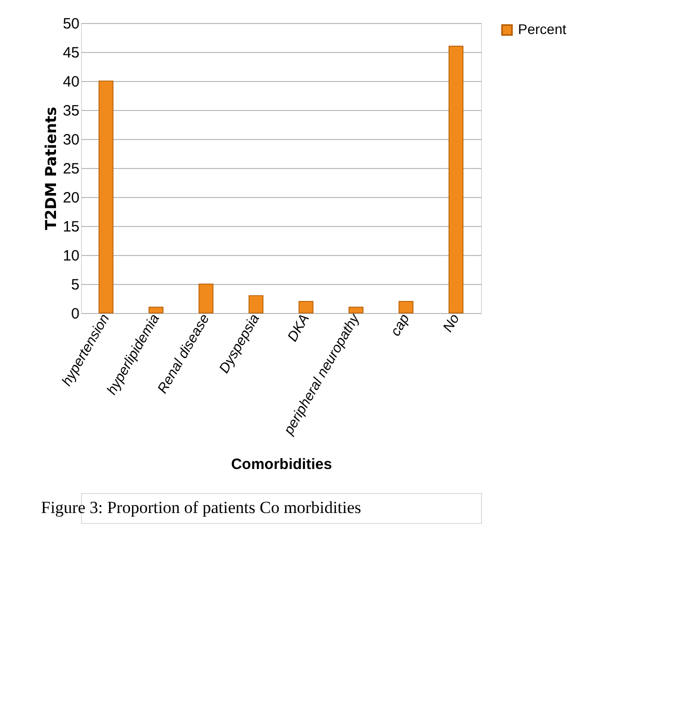 The width and height of the screenshot is (681, 711). I want to click on y-tick-label: 50, so click(71, 24).